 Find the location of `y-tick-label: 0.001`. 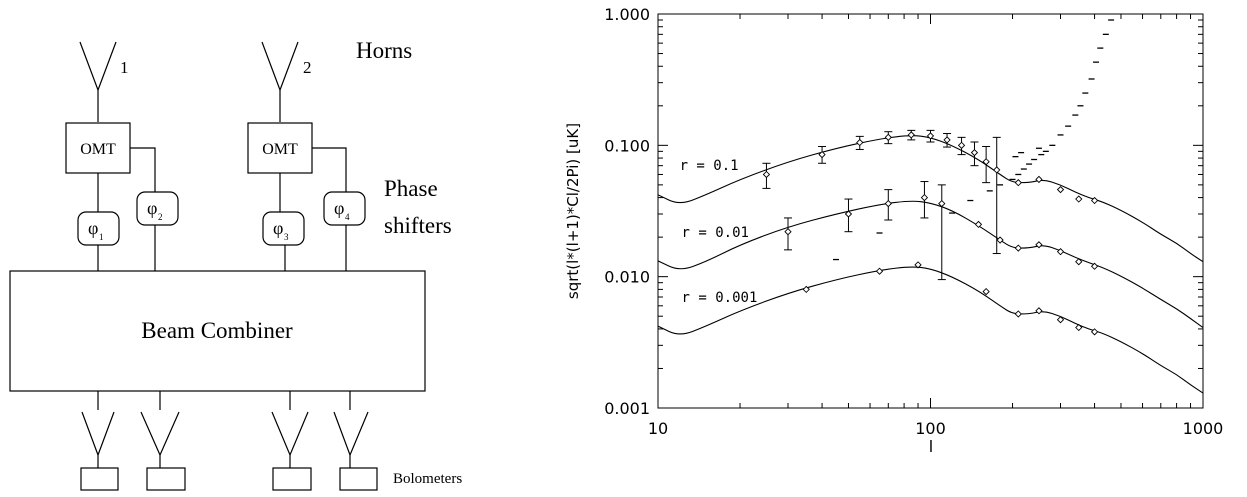

y-tick-label: 0.001 is located at coordinates (627, 408).